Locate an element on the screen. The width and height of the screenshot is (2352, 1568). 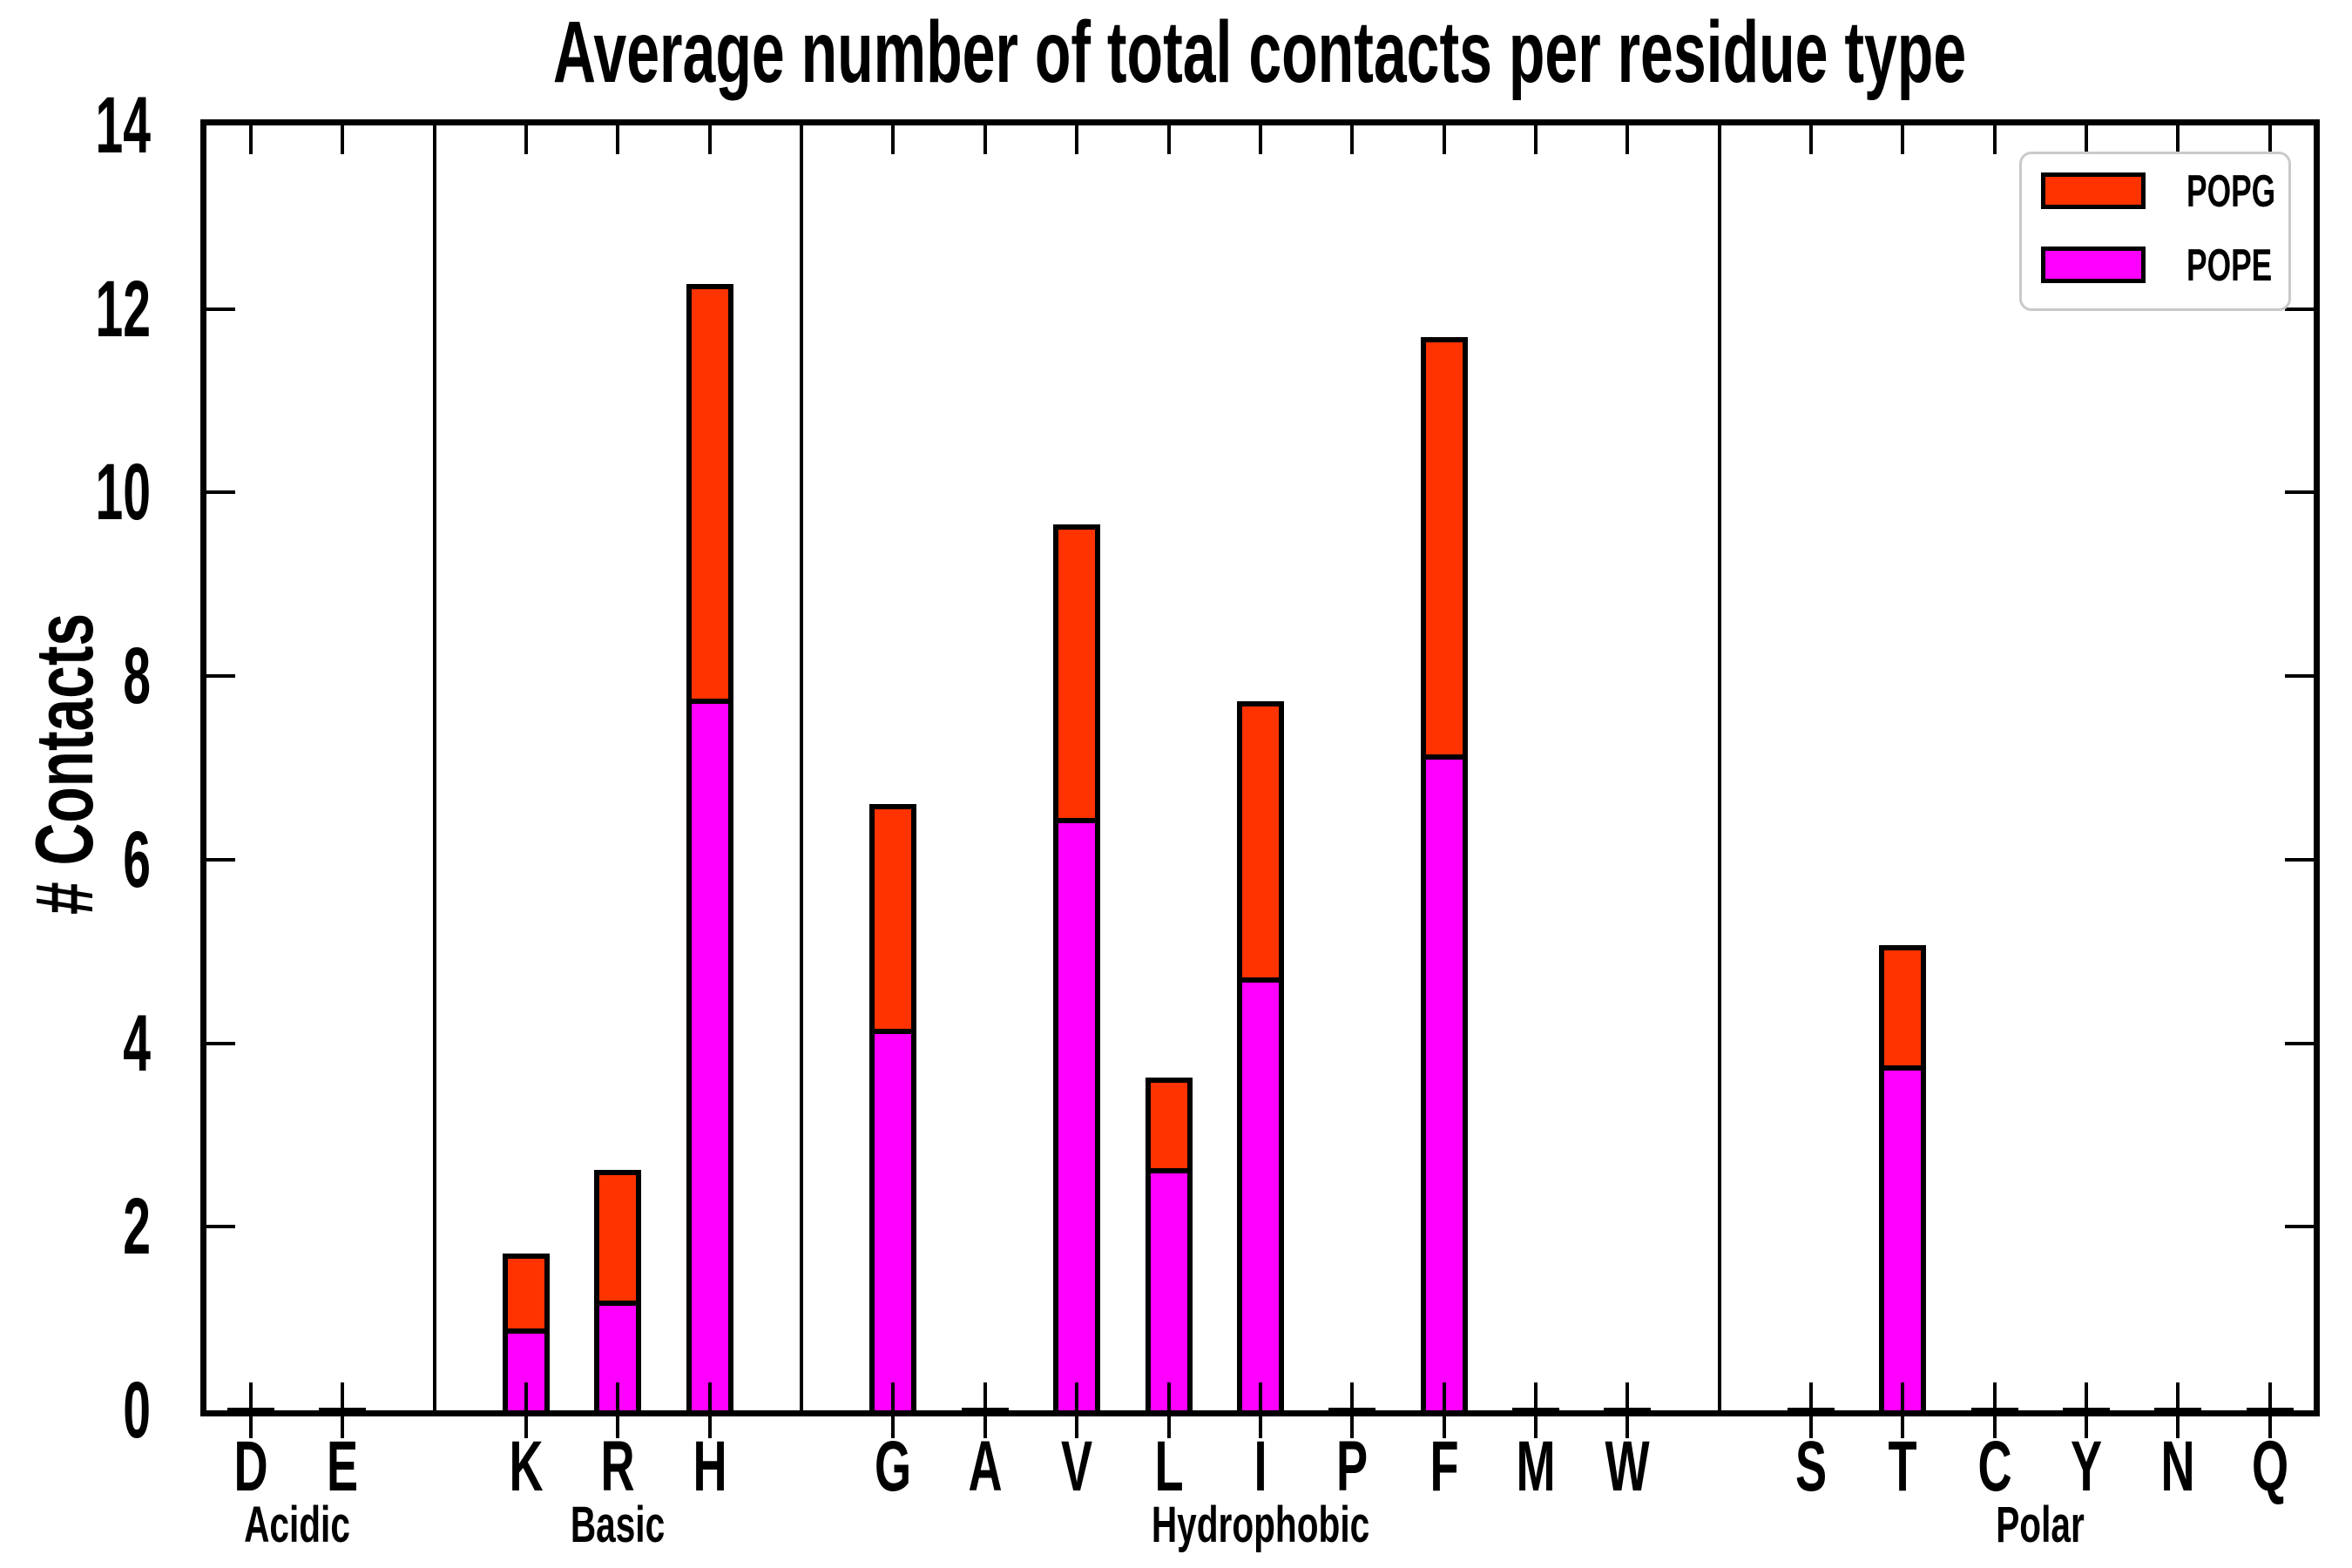
stacked-bar-G-popg-segment is located at coordinates (893, 1106).